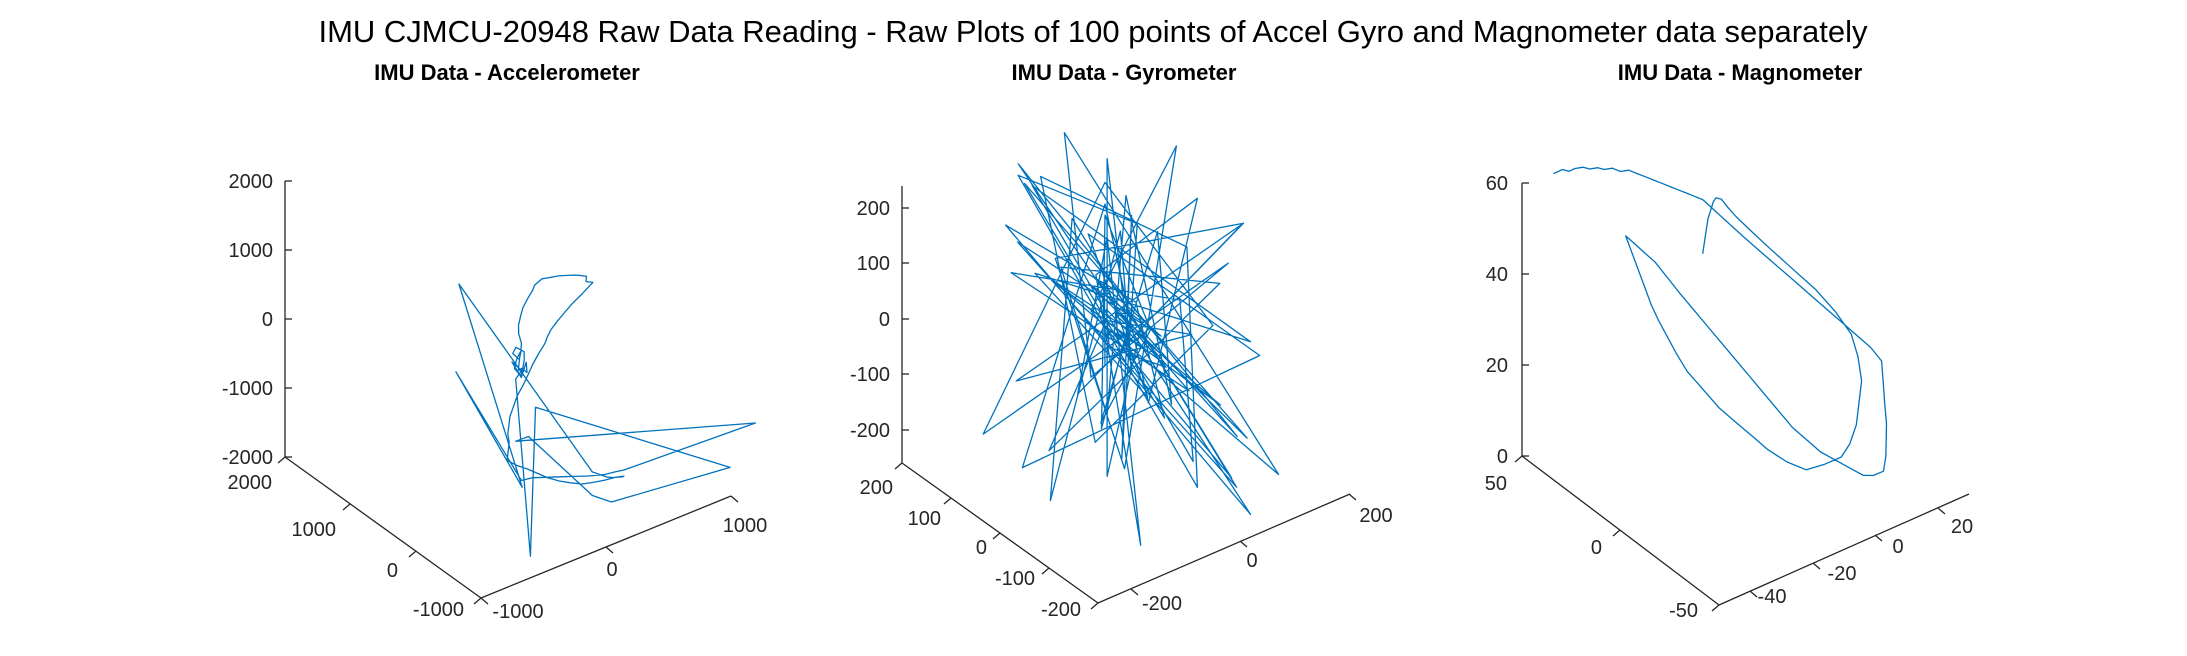 The width and height of the screenshot is (2187, 656). What do you see at coordinates (745, 526) in the screenshot?
I see `x-tick-label: 1000` at bounding box center [745, 526].